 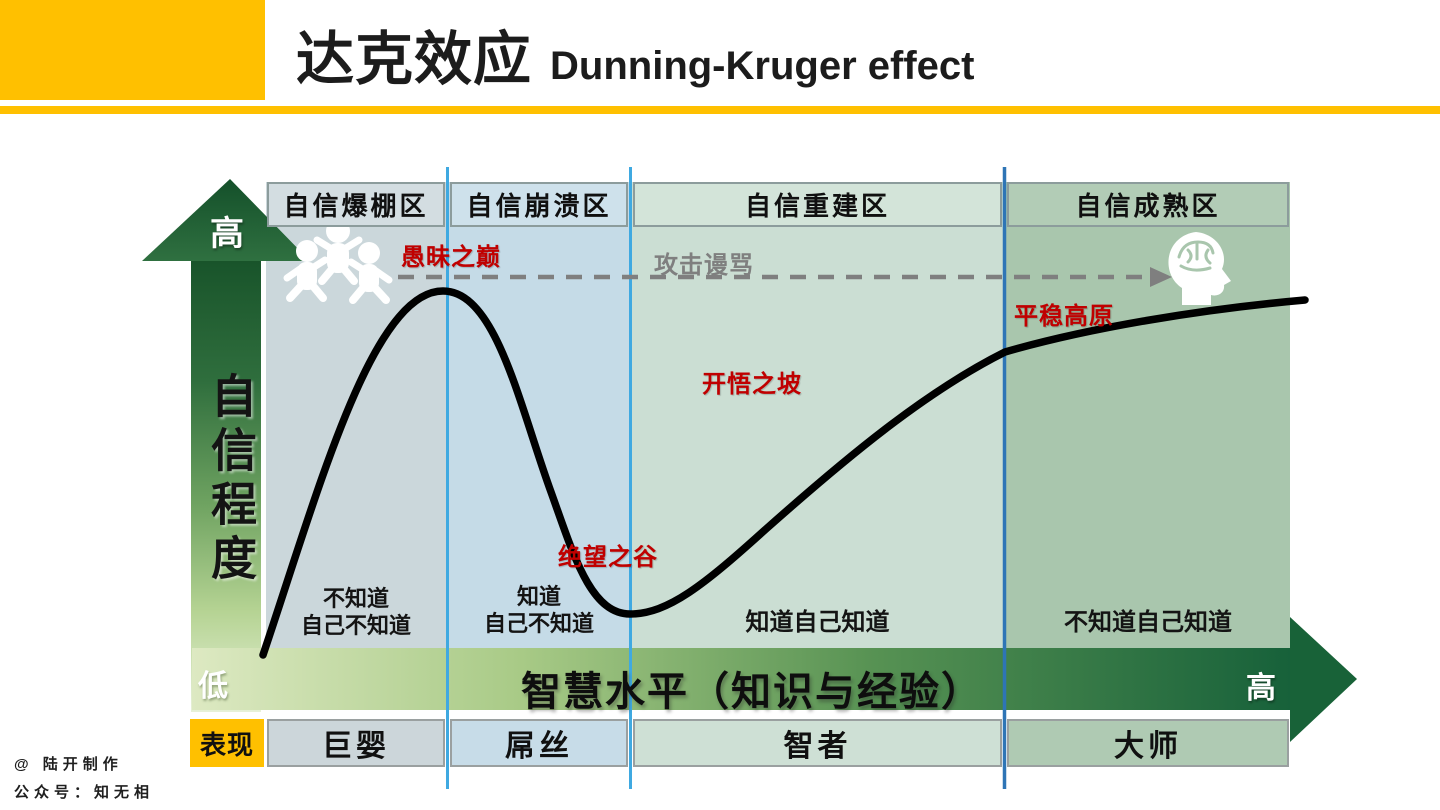 I want to click on y-axis-arrow, so click(x=226, y=445).